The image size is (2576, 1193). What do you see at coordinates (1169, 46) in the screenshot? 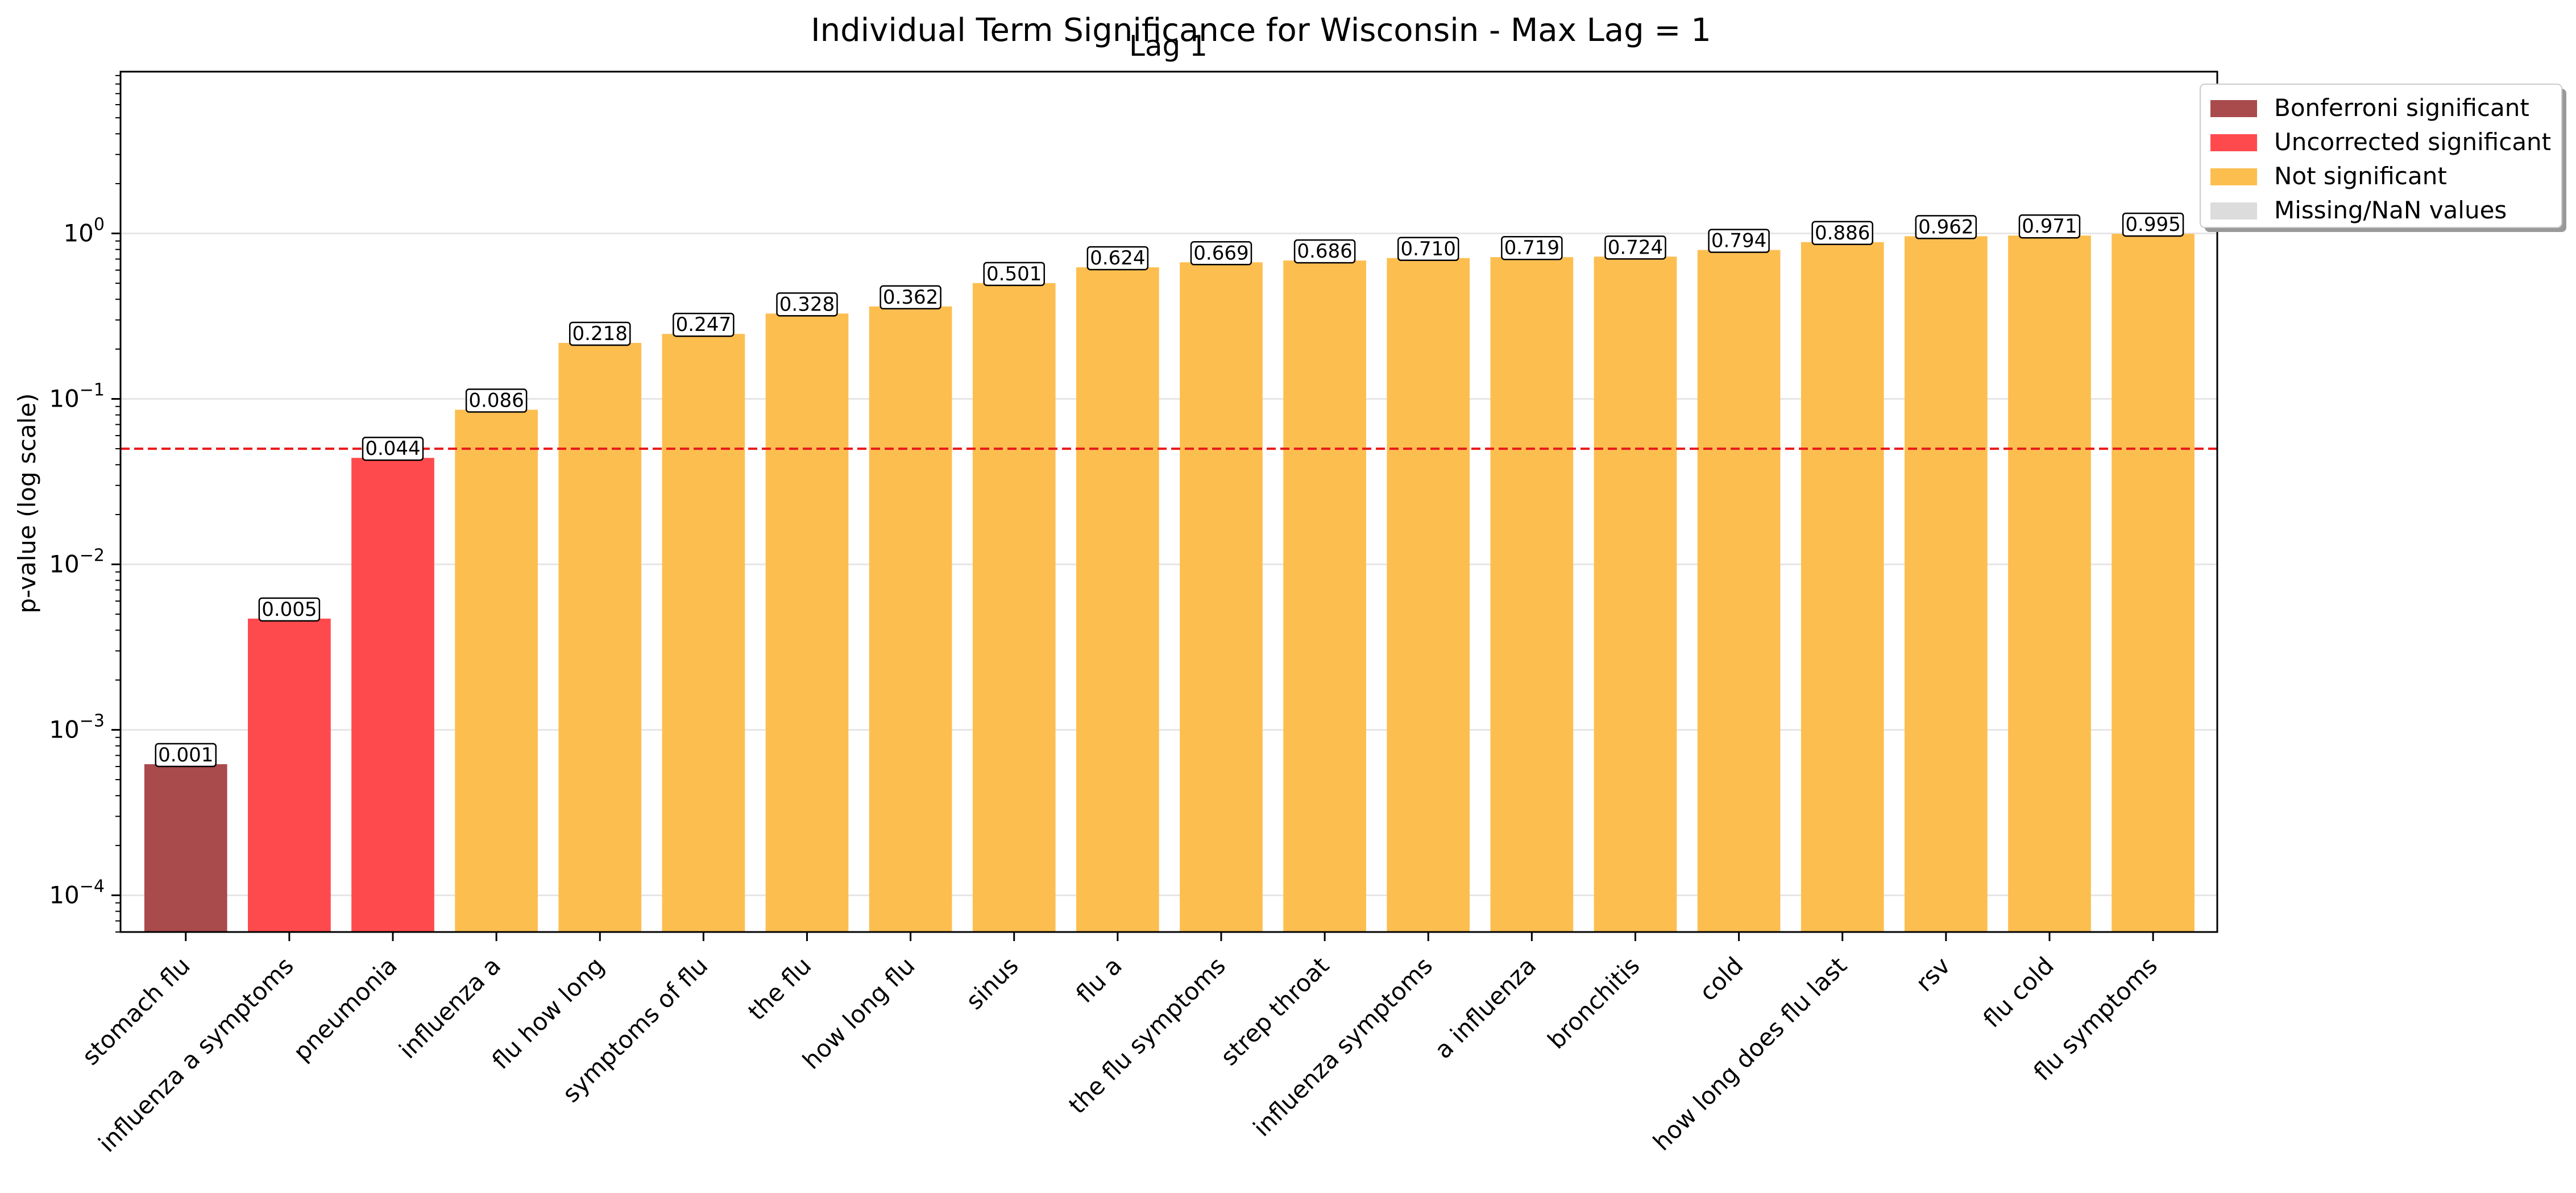
I see `chart-subtitle: Lag 1` at bounding box center [1169, 46].